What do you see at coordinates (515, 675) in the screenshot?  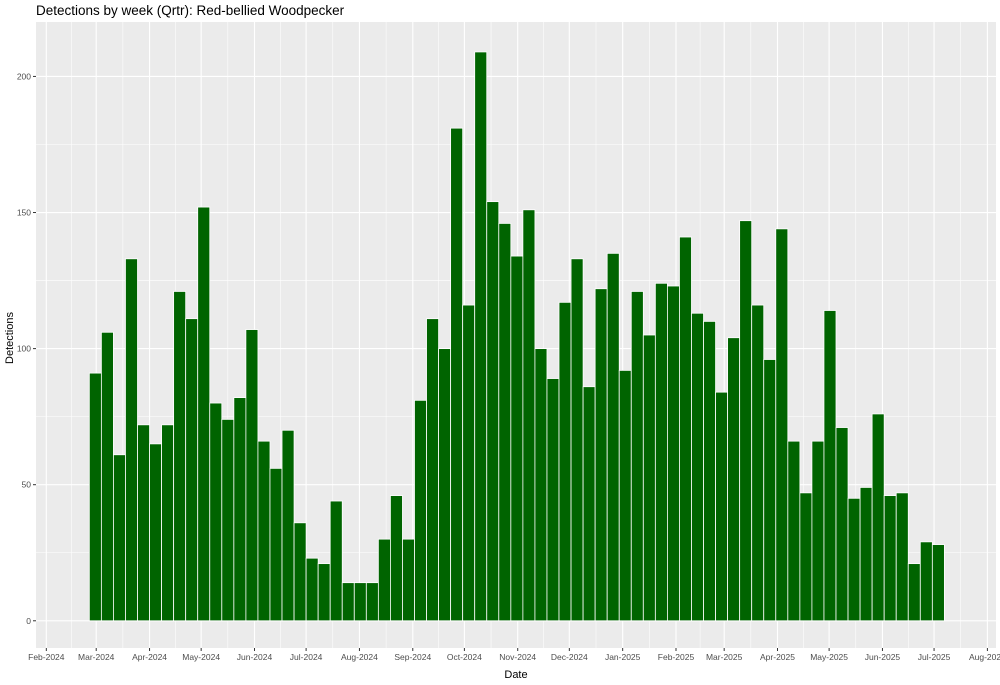 I see `x-axis-title: Date` at bounding box center [515, 675].